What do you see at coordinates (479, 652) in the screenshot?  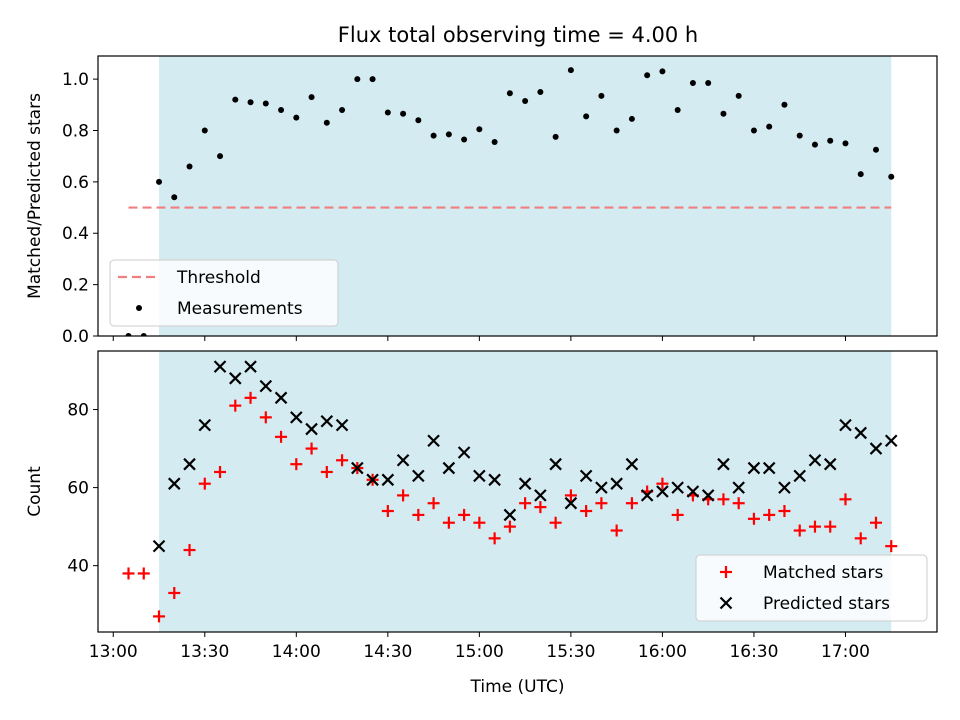 I see `x-tick-label: 15:00` at bounding box center [479, 652].